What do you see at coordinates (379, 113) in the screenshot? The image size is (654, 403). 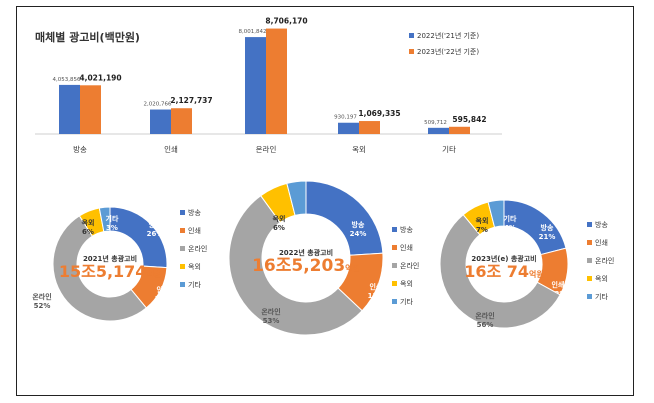 I see `bar-data-label: 1,069,335` at bounding box center [379, 113].